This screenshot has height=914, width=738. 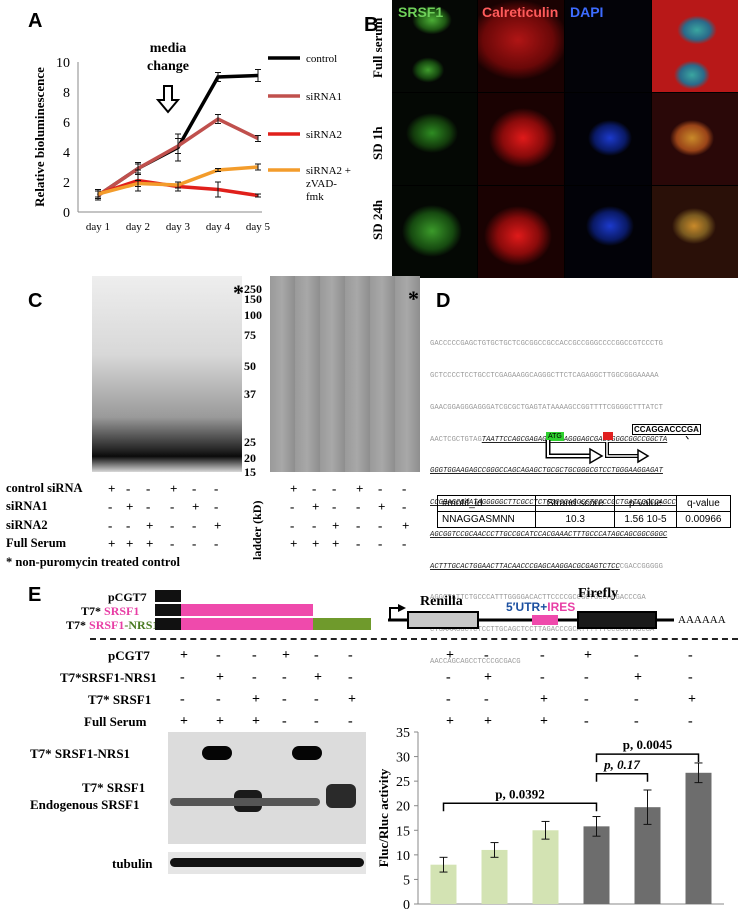 What do you see at coordinates (250, 394) in the screenshot?
I see `ladder-mark: 37` at bounding box center [250, 394].